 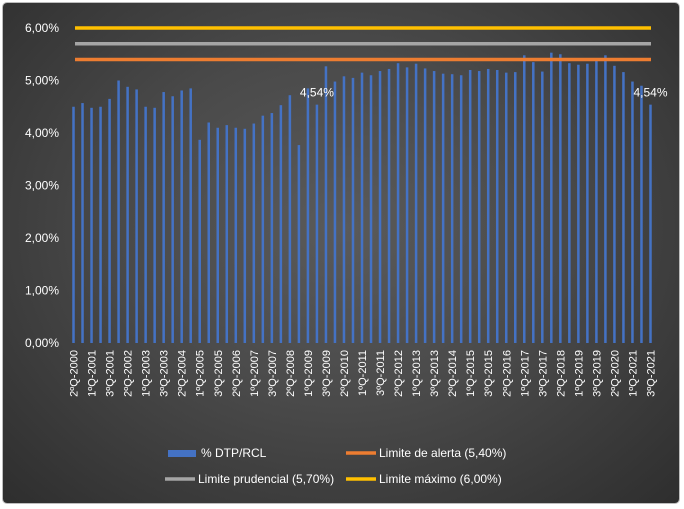 What do you see at coordinates (543, 373) in the screenshot?
I see `x-tick-label: 3ºQ-2017` at bounding box center [543, 373].